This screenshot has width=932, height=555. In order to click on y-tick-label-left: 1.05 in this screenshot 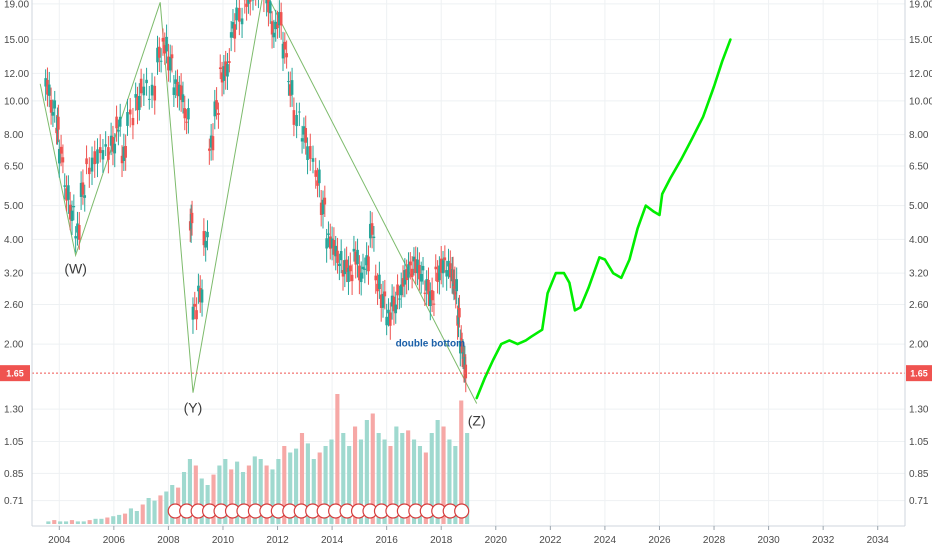, I will do `click(14, 442)`.